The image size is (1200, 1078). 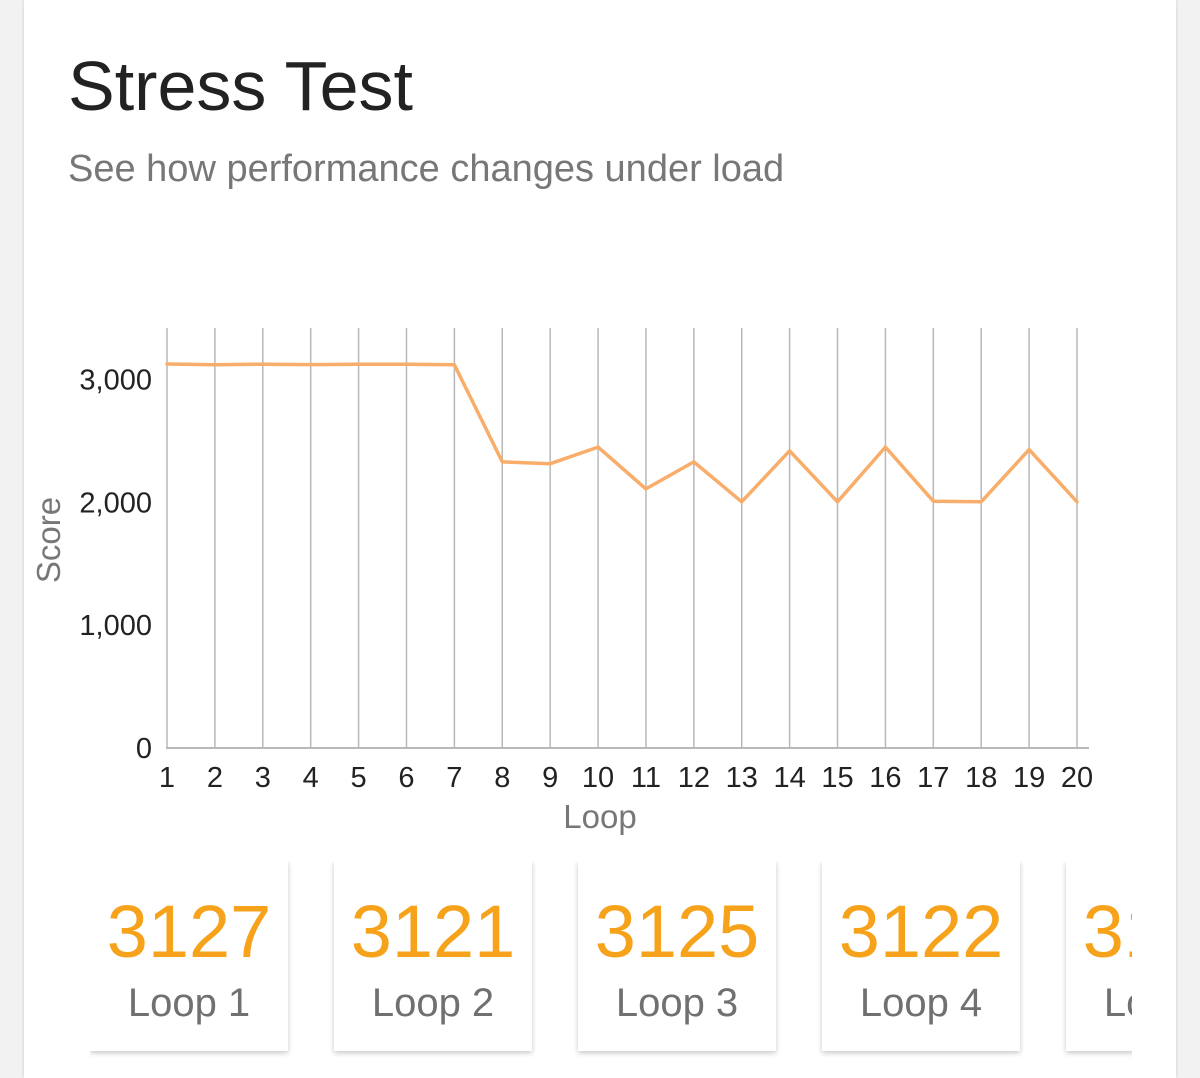 What do you see at coordinates (837, 778) in the screenshot?
I see `x-tick-label: 15` at bounding box center [837, 778].